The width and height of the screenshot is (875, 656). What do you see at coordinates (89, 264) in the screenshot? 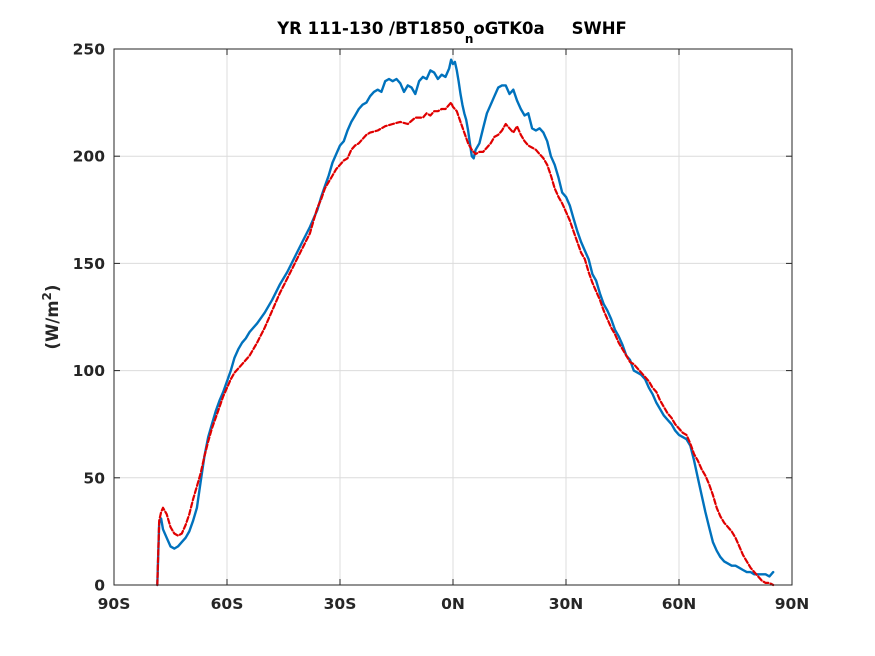
I see `y-tick-label: 150` at bounding box center [89, 264].